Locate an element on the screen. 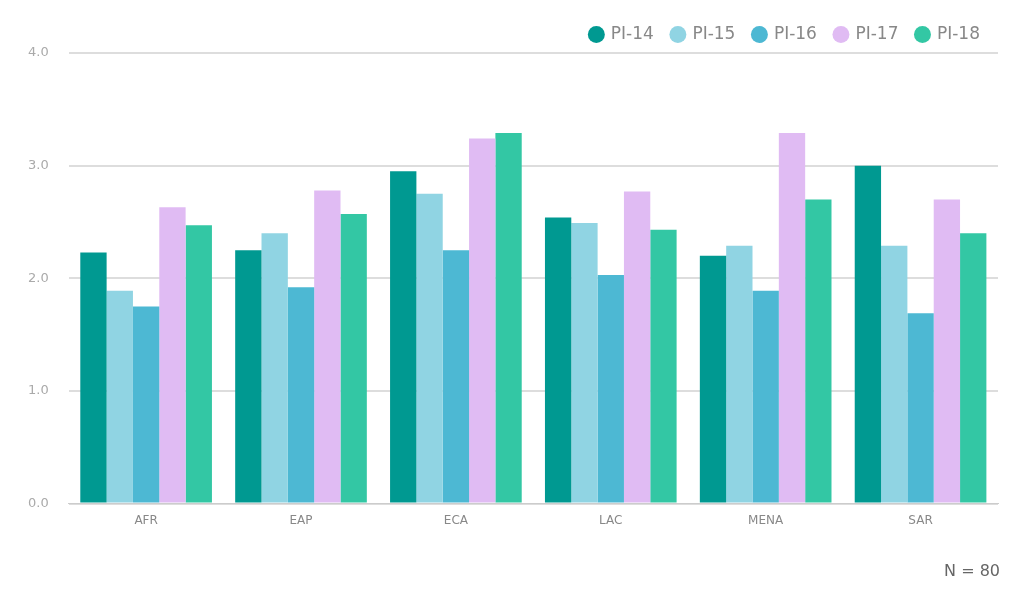 The image size is (1017, 597). x-tick-label: AFR is located at coordinates (146, 519).